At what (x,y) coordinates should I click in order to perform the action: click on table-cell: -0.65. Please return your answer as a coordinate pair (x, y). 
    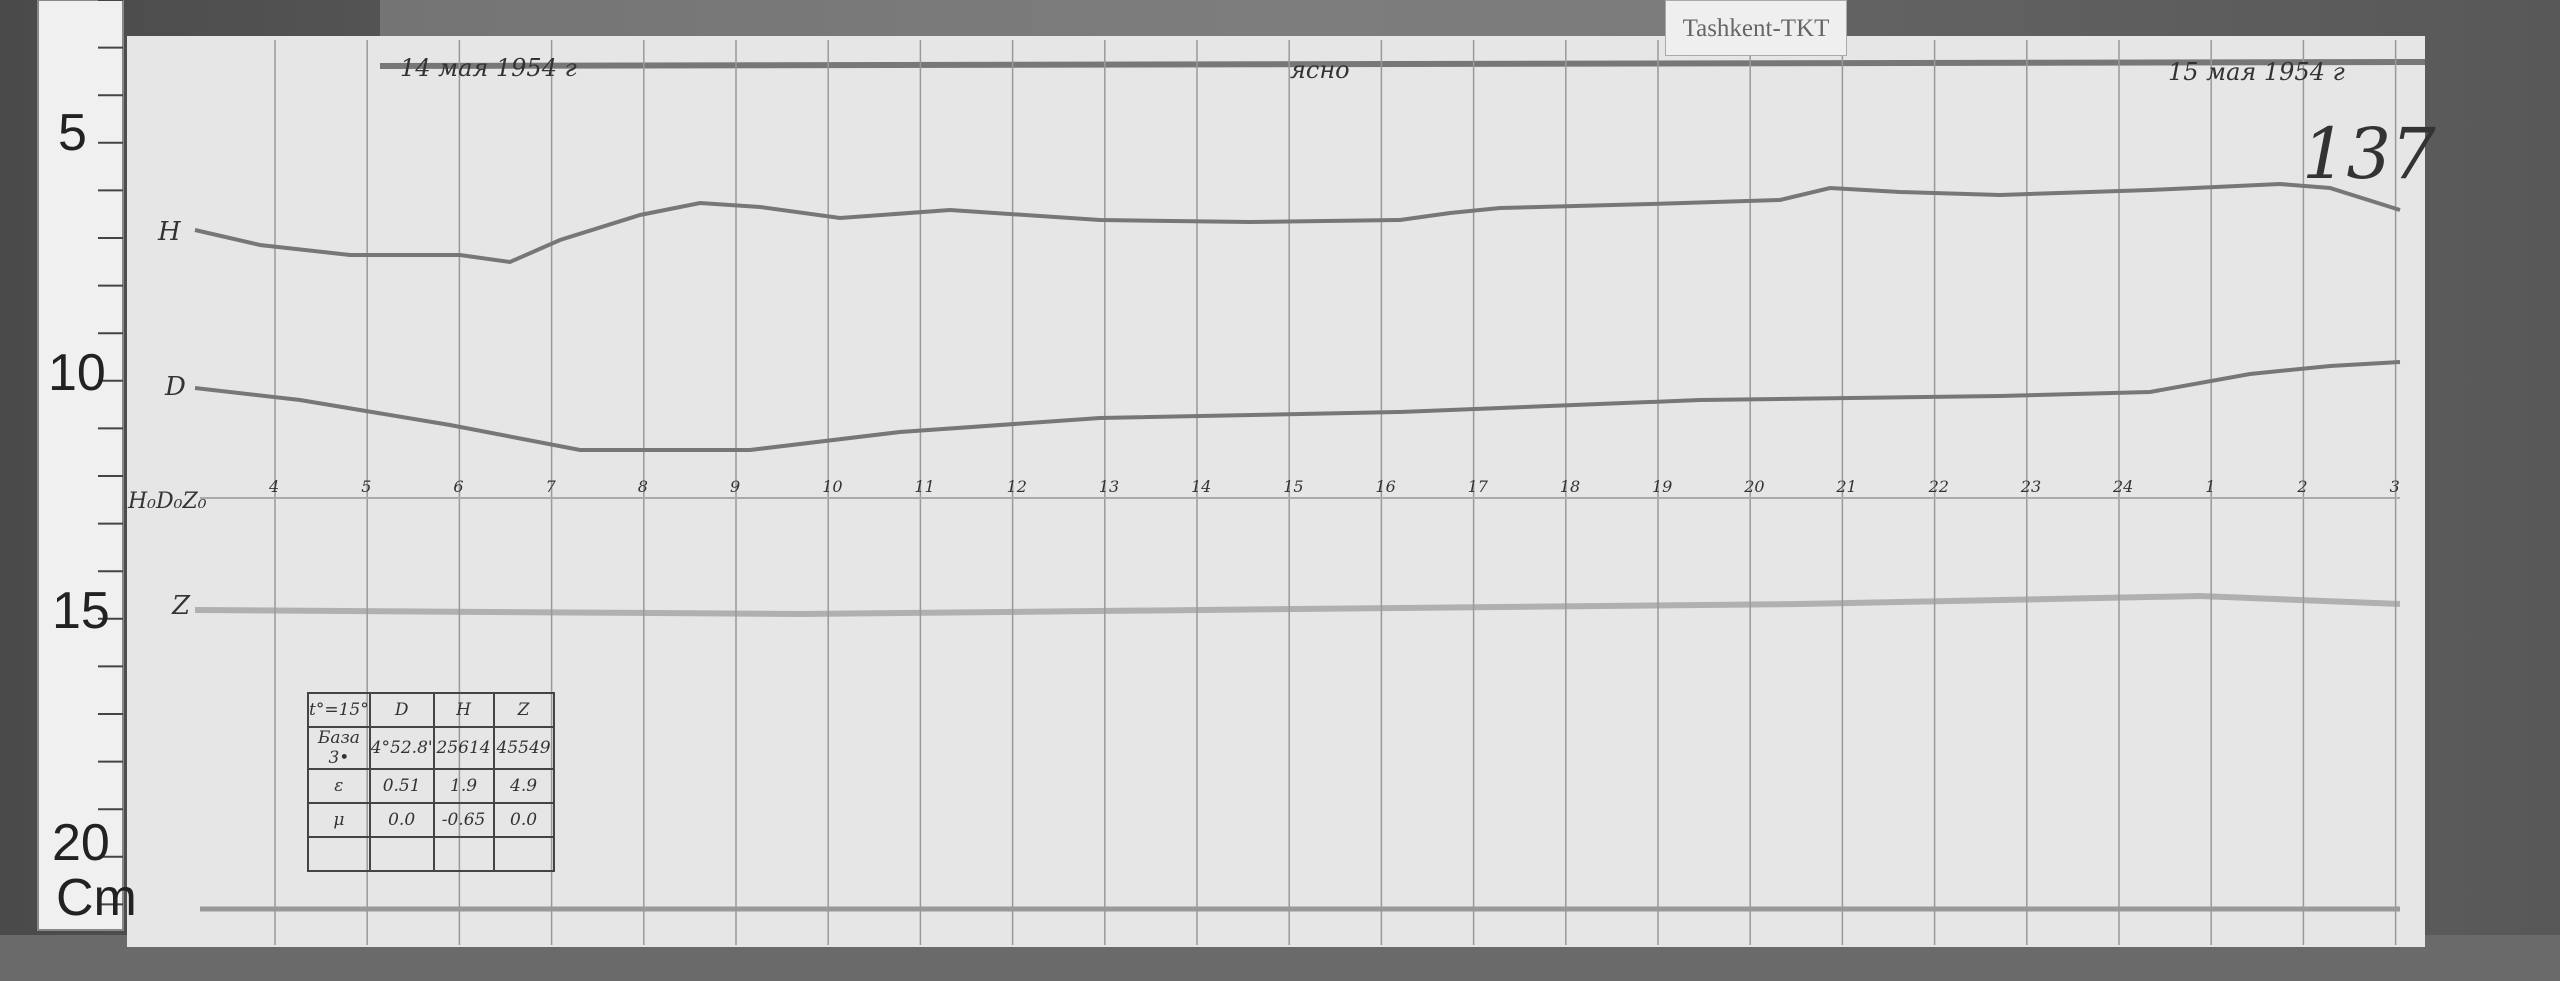
    Looking at the image, I should click on (463, 820).